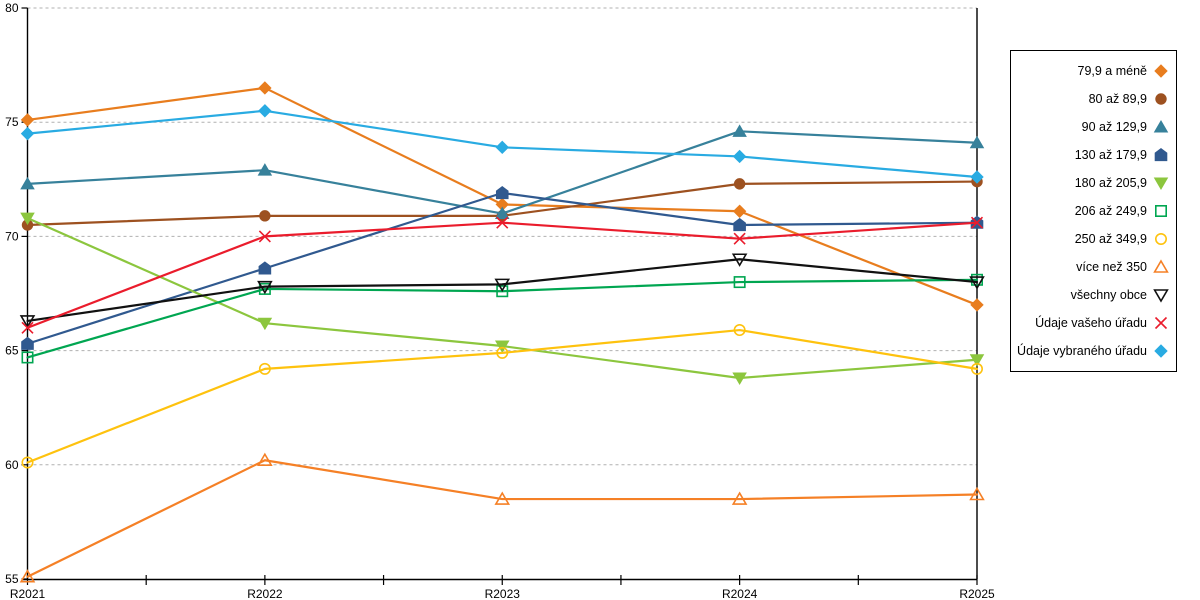  What do you see at coordinates (1111, 266) in the screenshot?
I see `legend-label: více než 350` at bounding box center [1111, 266].